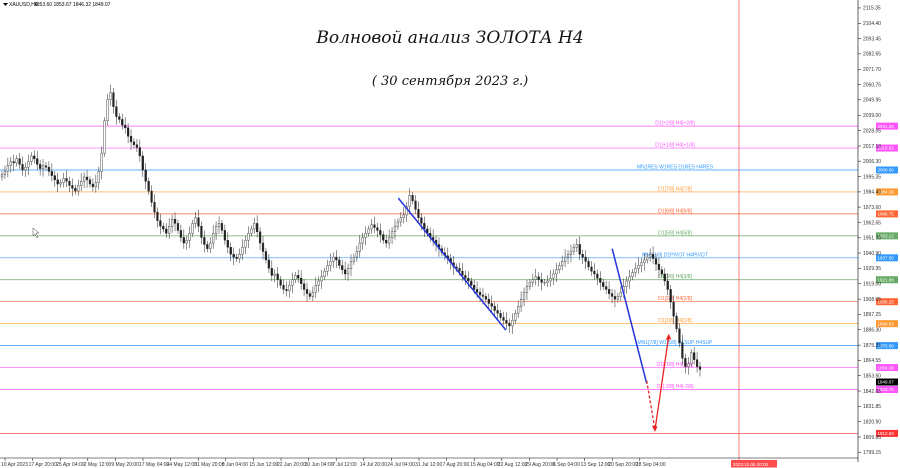  I want to click on price-tick-label: 1951.70, so click(872, 239).